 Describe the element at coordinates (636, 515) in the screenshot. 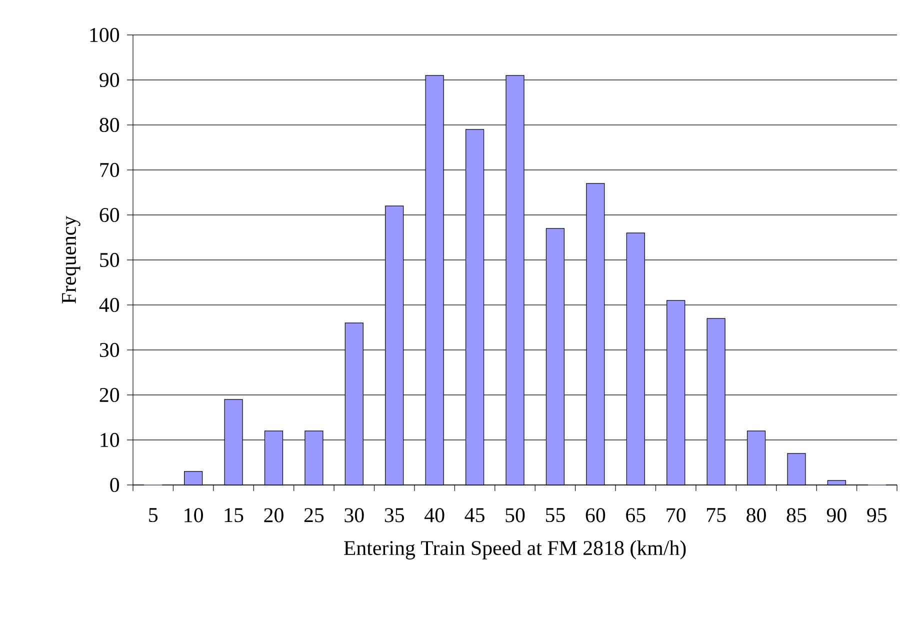

I see `x-tick-label: 65` at that location.